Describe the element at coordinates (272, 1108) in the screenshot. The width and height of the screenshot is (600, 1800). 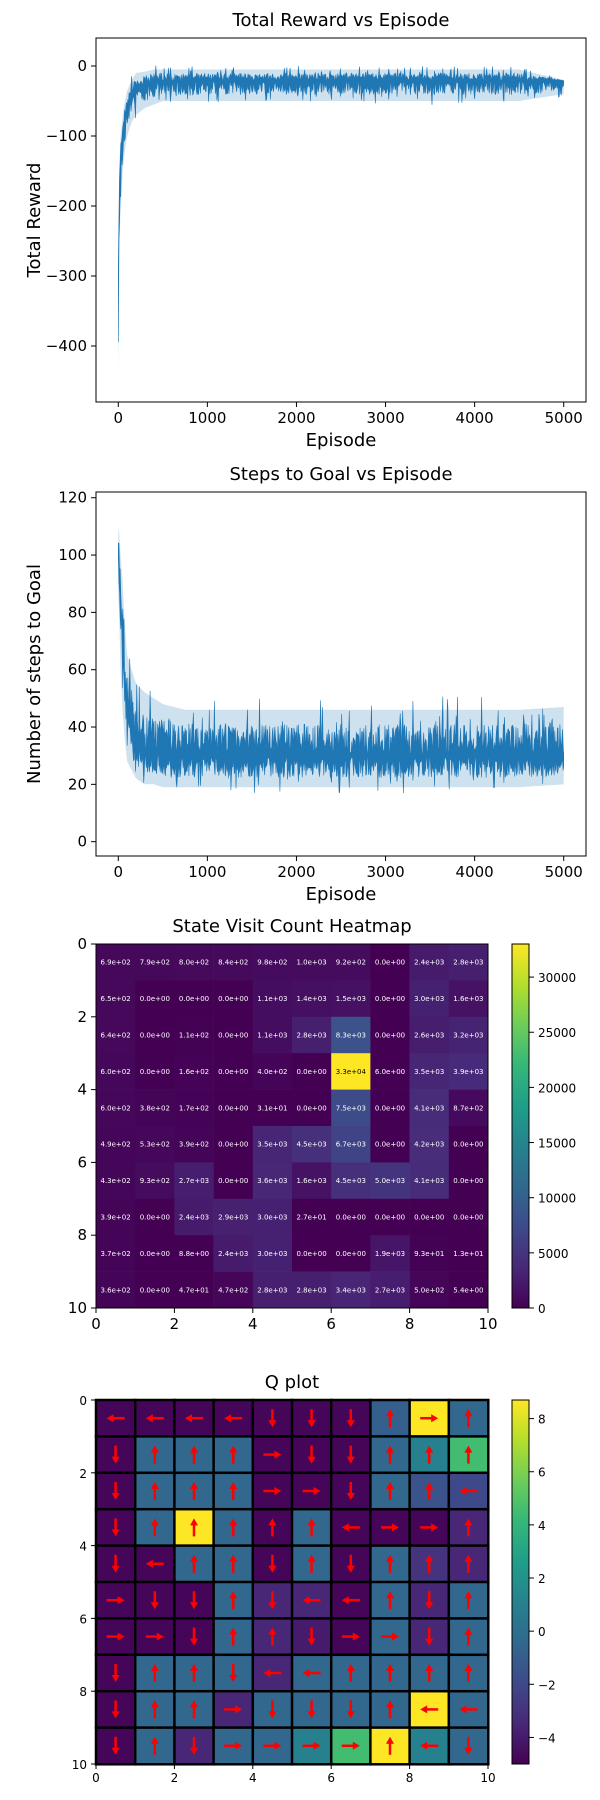
I see `chart3-cell-label: 3.1e+01` at that location.